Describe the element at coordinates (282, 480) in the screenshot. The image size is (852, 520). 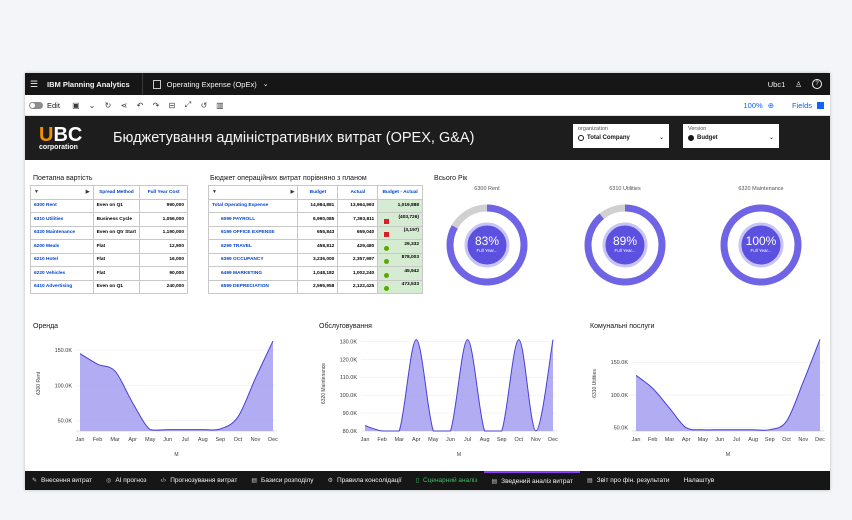
I see `tab-document: ▤ Базиси розподілу` at that location.